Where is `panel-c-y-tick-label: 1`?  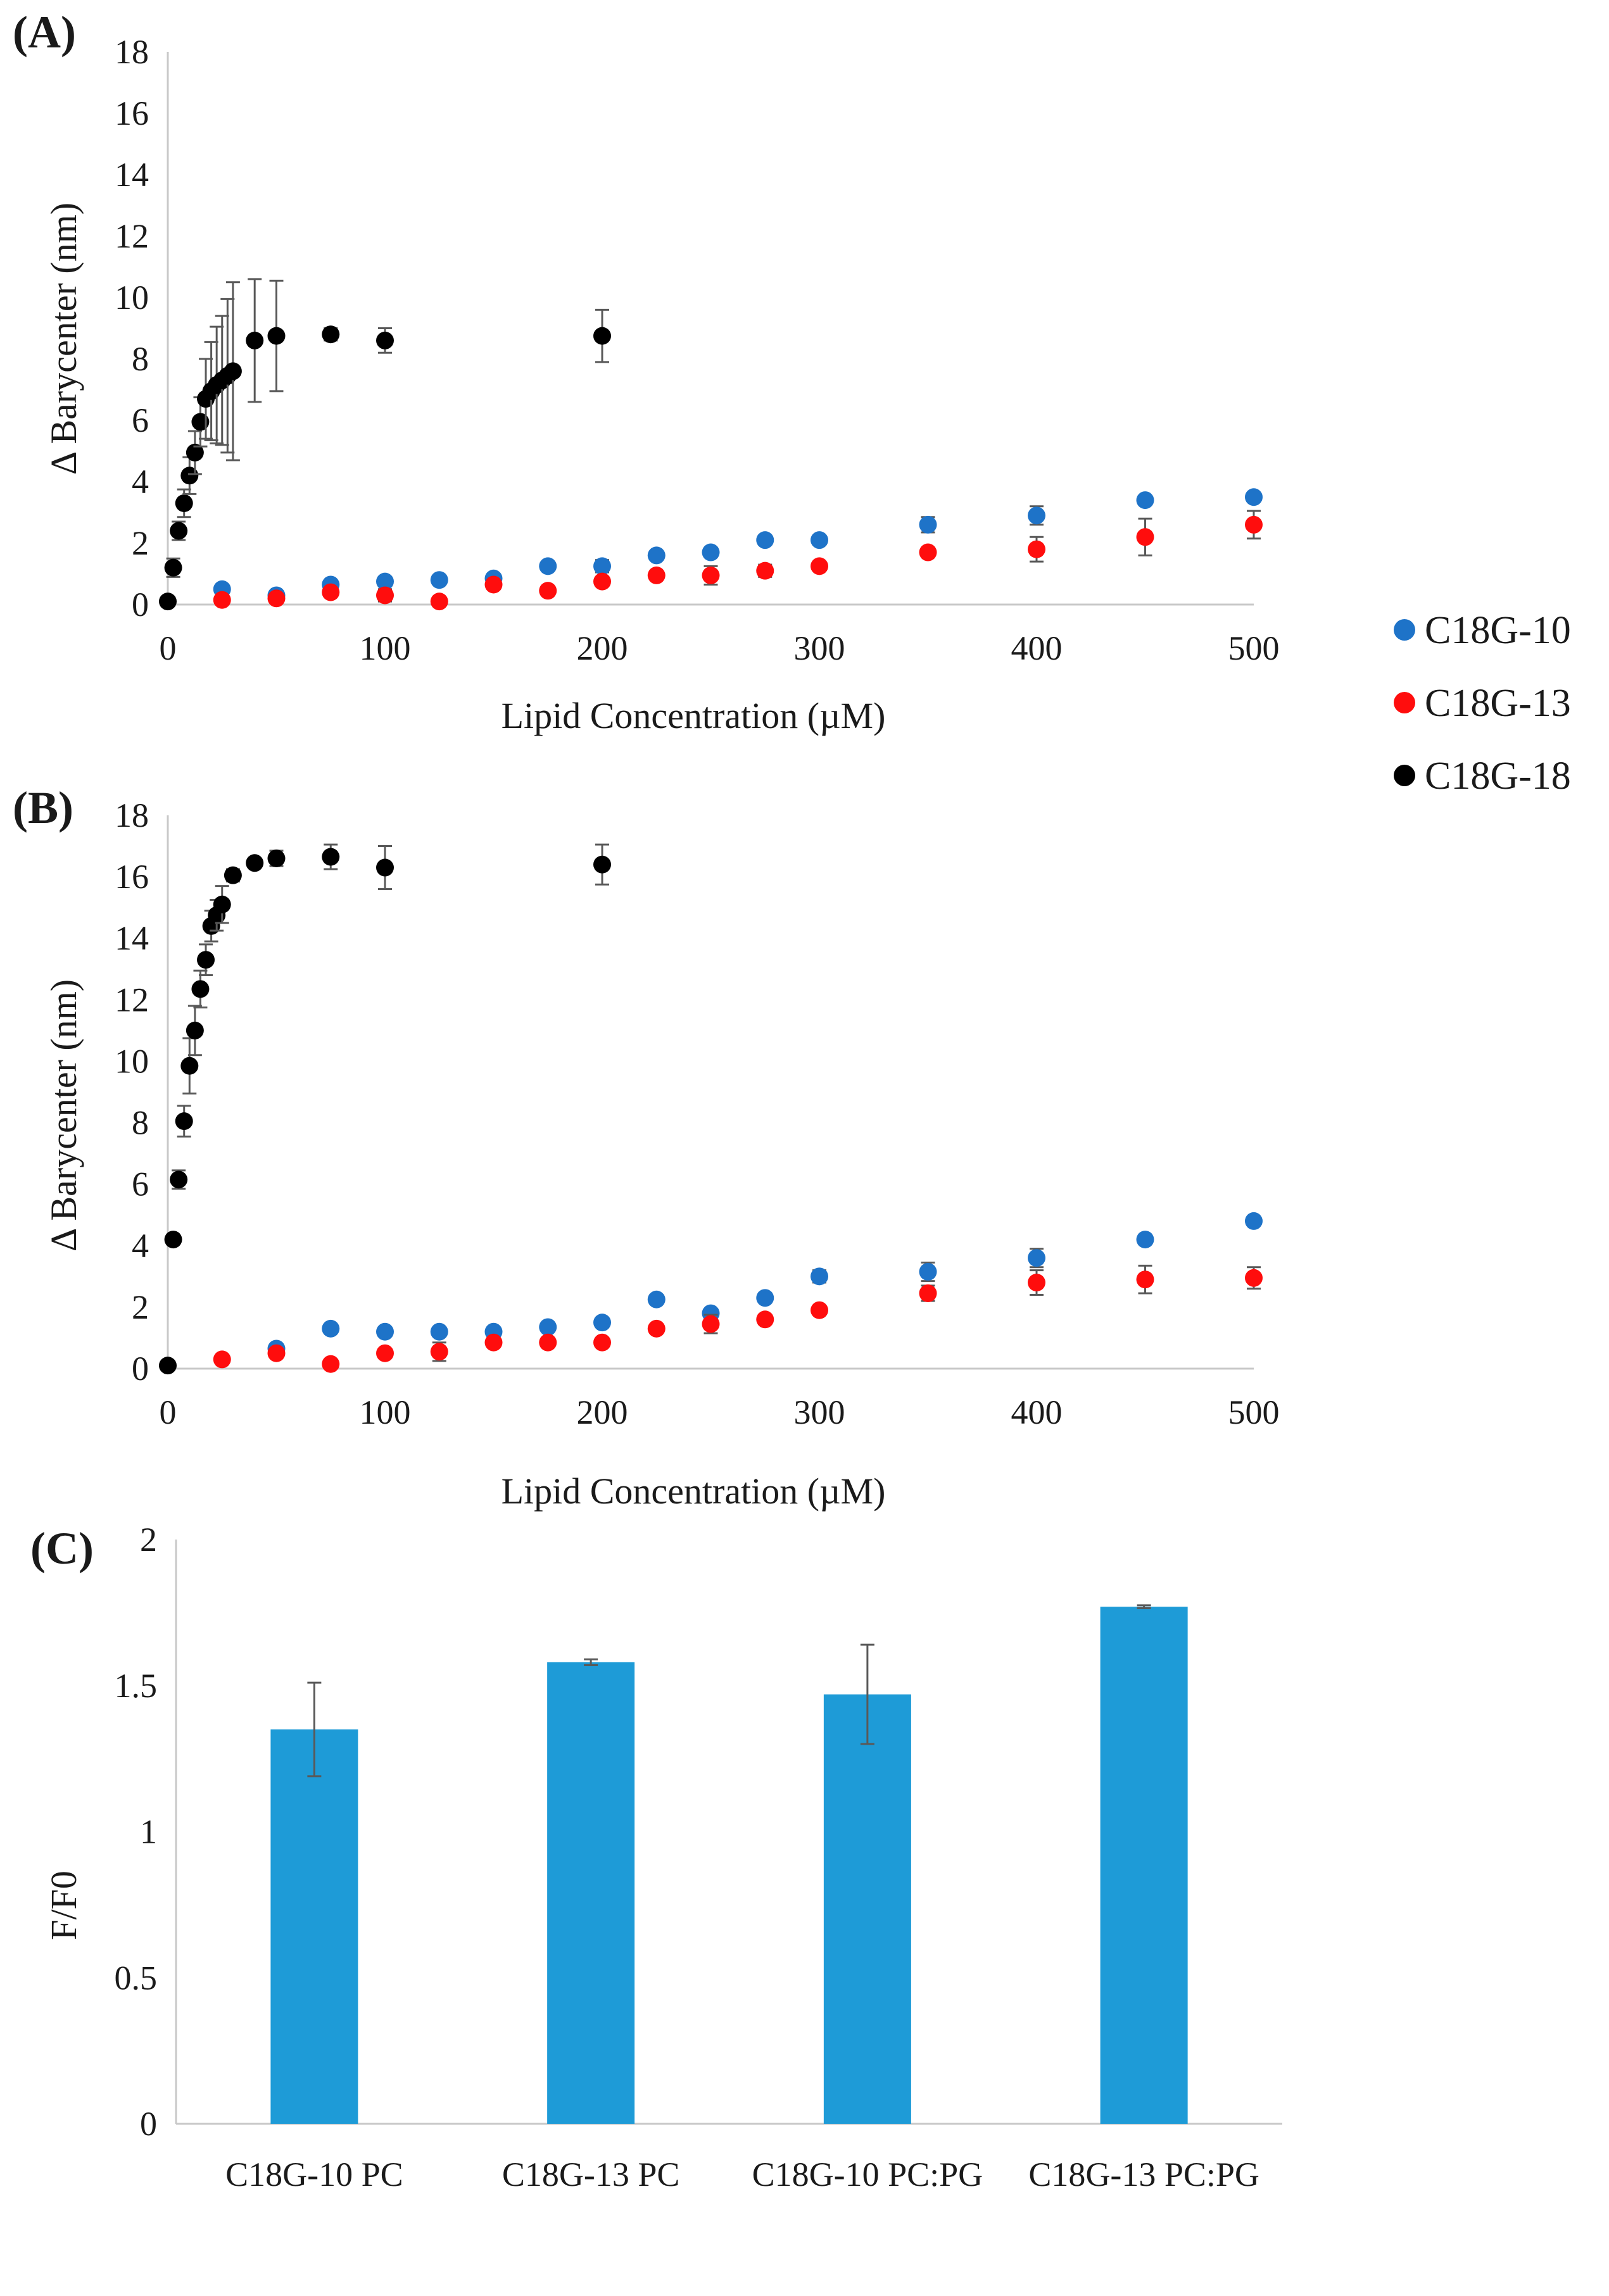
panel-c-y-tick-label: 1 is located at coordinates (148, 1832).